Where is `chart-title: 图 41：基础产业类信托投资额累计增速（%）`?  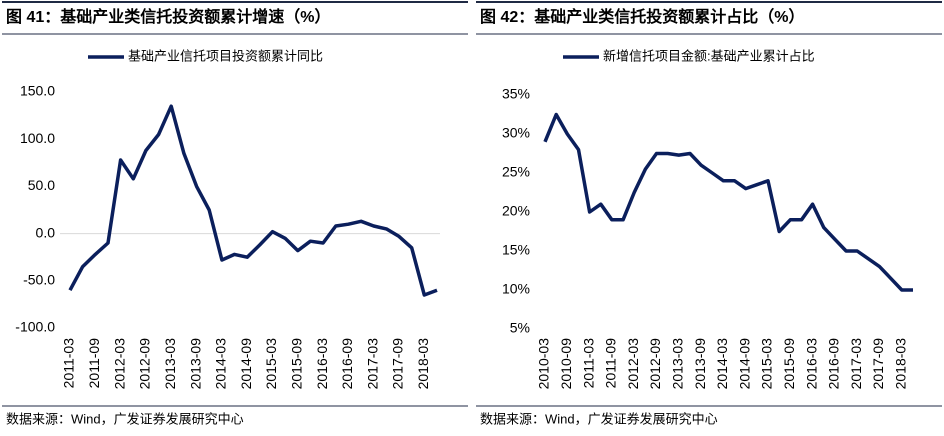 chart-title: 图 41：基础产业类信托投资额累计增速（%） is located at coordinates (168, 16).